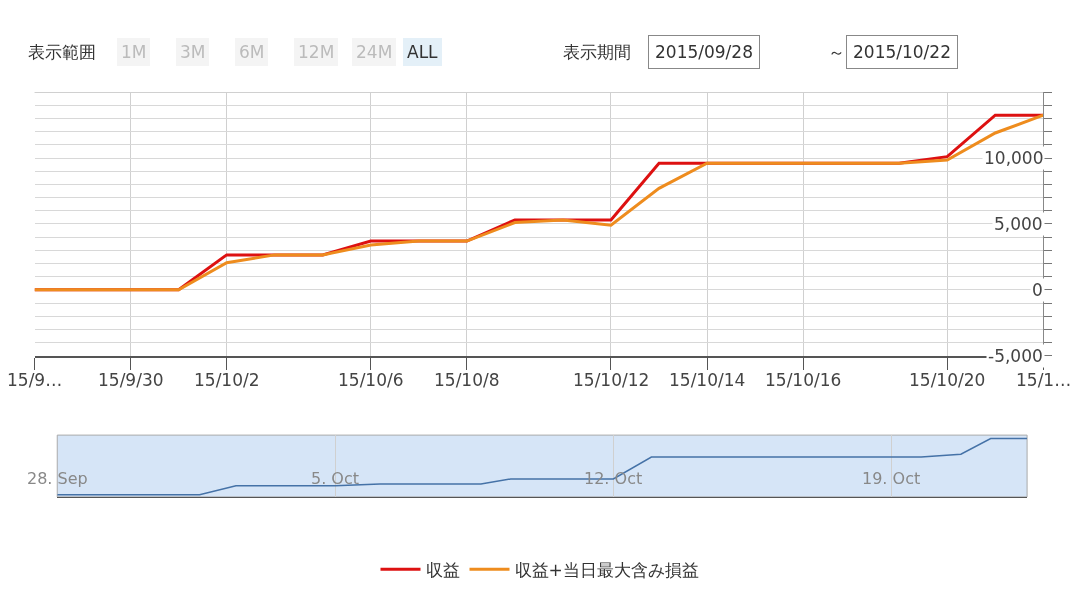 This screenshot has height=606, width=1080. What do you see at coordinates (371, 380) in the screenshot?
I see `x-tick-label: 15/10/6` at bounding box center [371, 380].